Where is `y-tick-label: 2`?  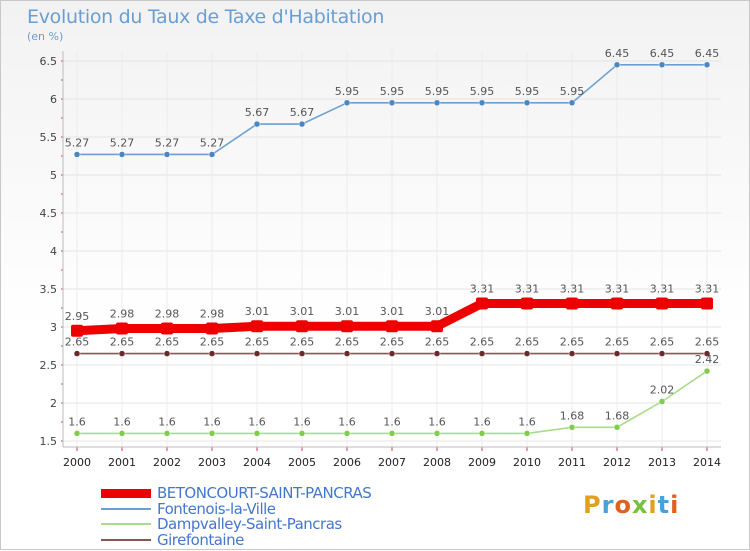
y-tick-label: 2 is located at coordinates (53, 403).